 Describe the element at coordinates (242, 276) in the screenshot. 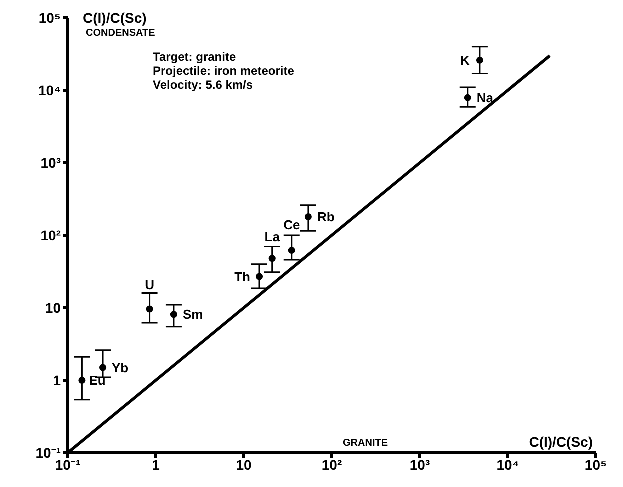

I see `annotation: Th` at that location.